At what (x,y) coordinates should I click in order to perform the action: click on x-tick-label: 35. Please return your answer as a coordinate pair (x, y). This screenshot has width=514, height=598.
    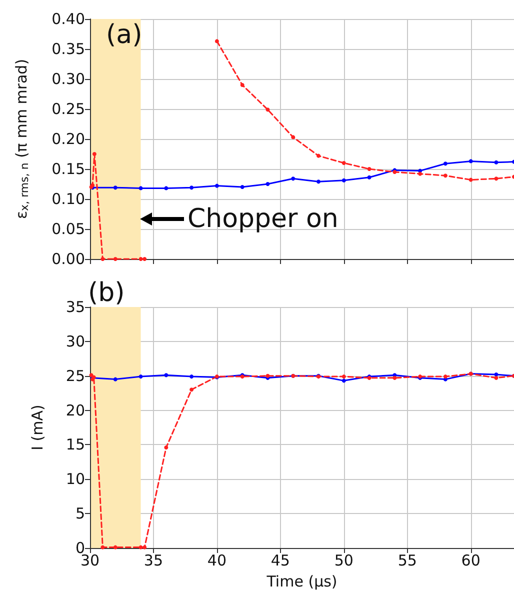
    Looking at the image, I should click on (154, 561).